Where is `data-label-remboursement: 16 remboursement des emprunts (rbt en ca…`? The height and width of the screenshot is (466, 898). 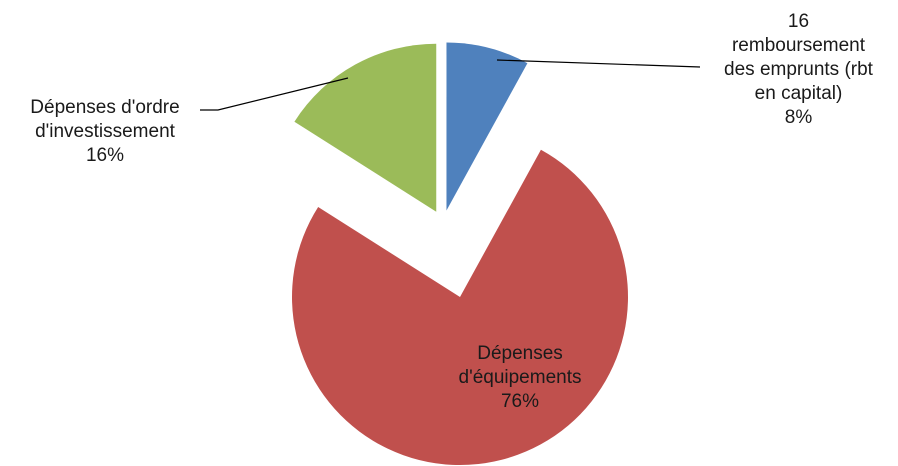
data-label-remboursement: 16 remboursement des emprunts (rbt en ca… is located at coordinates (792, 70).